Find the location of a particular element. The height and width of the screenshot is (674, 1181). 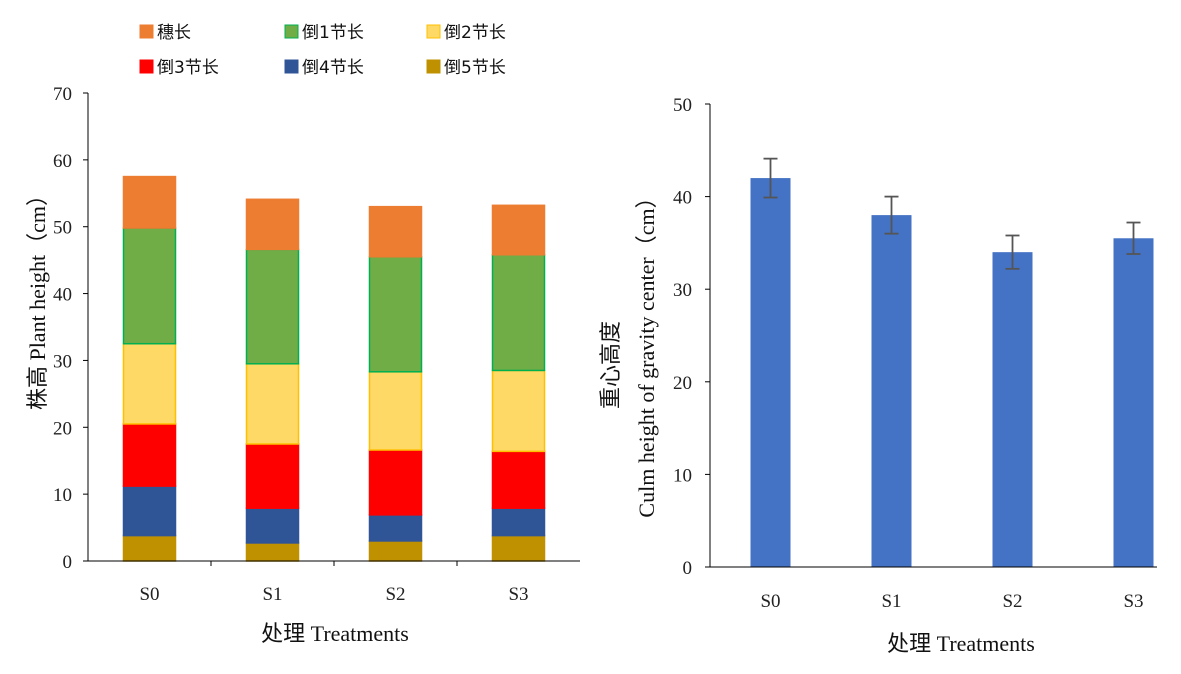

y-axis-title: 株高 Plant height（cm） is located at coordinates (37, 297).